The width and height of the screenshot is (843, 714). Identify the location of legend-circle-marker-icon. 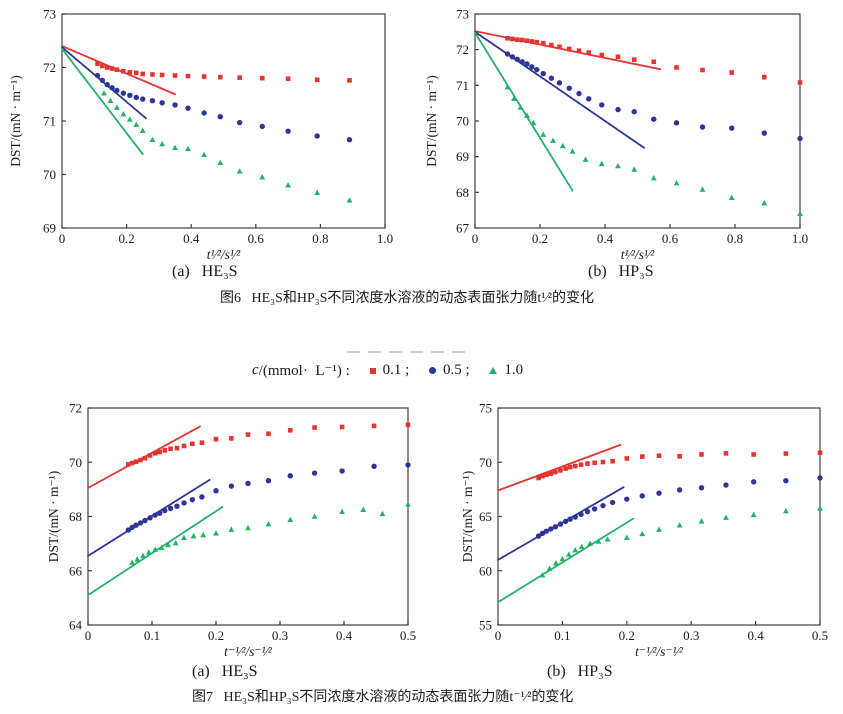
(432, 370).